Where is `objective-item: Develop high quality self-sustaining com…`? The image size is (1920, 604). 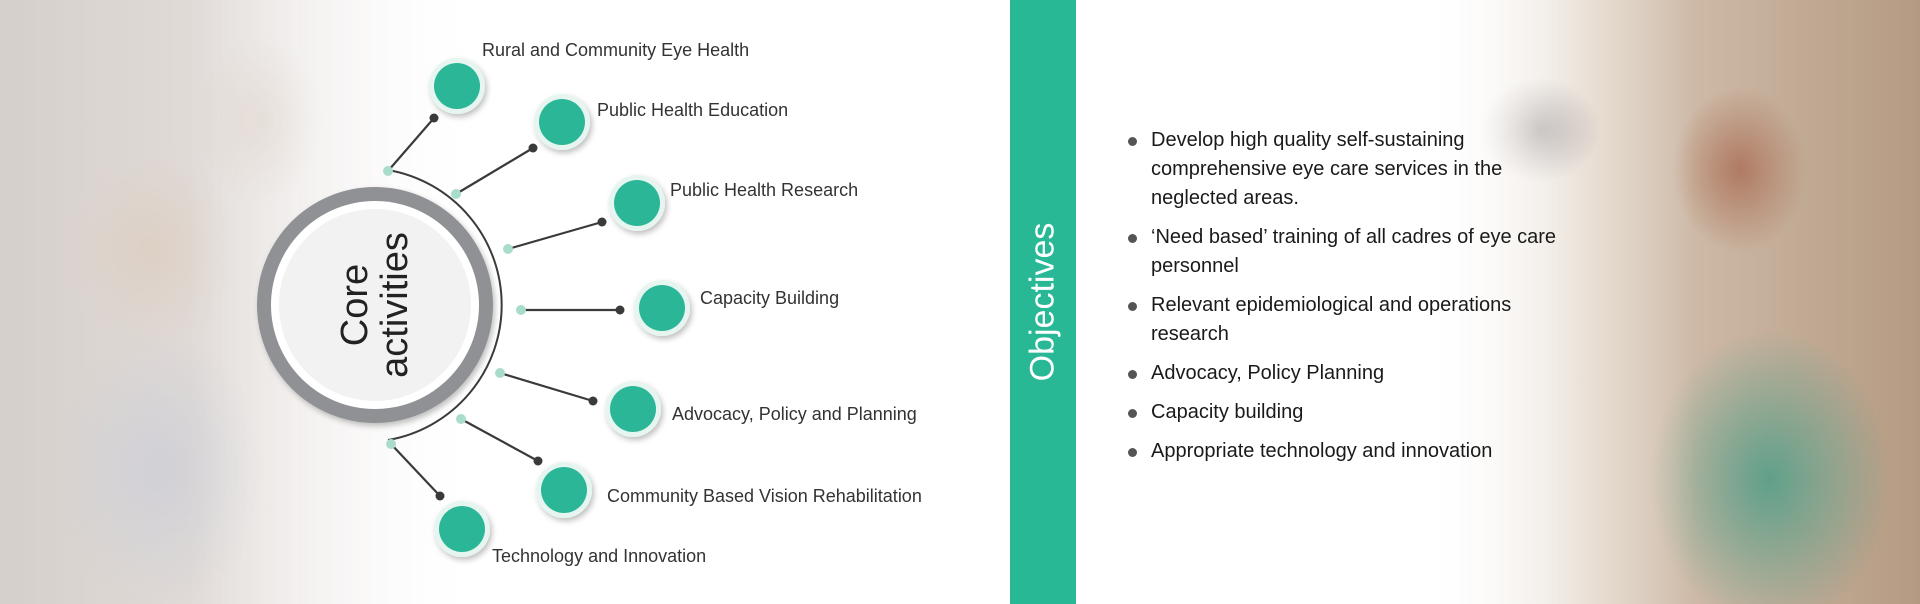 objective-item: Develop high quality self-sustaining com… is located at coordinates (1348, 169).